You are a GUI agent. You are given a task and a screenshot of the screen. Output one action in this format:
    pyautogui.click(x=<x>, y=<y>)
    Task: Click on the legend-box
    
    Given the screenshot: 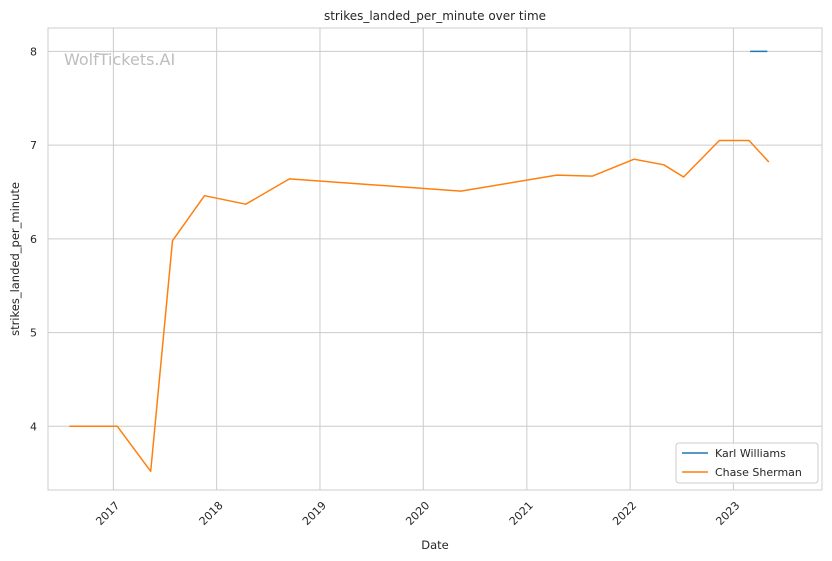 What is the action you would take?
    pyautogui.click(x=747, y=463)
    